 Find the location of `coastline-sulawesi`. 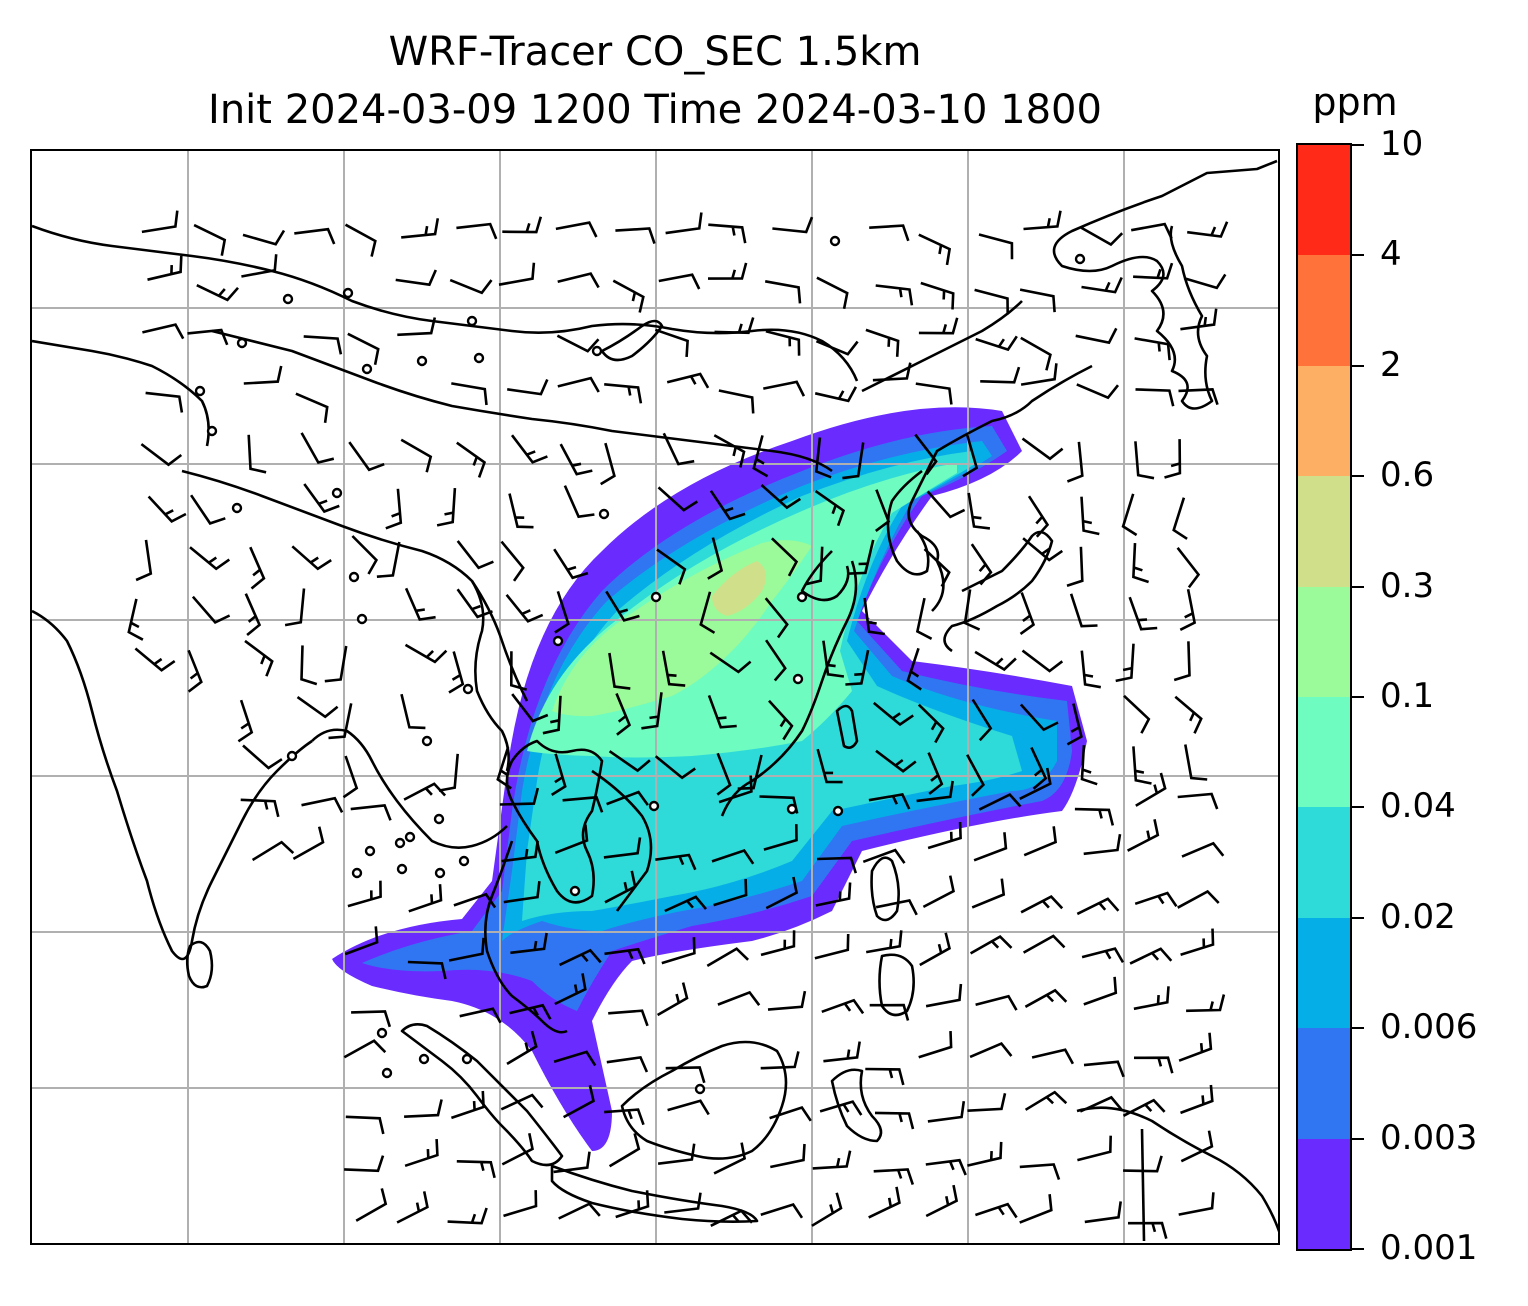

coastline-sulawesi is located at coordinates (856, 1105).